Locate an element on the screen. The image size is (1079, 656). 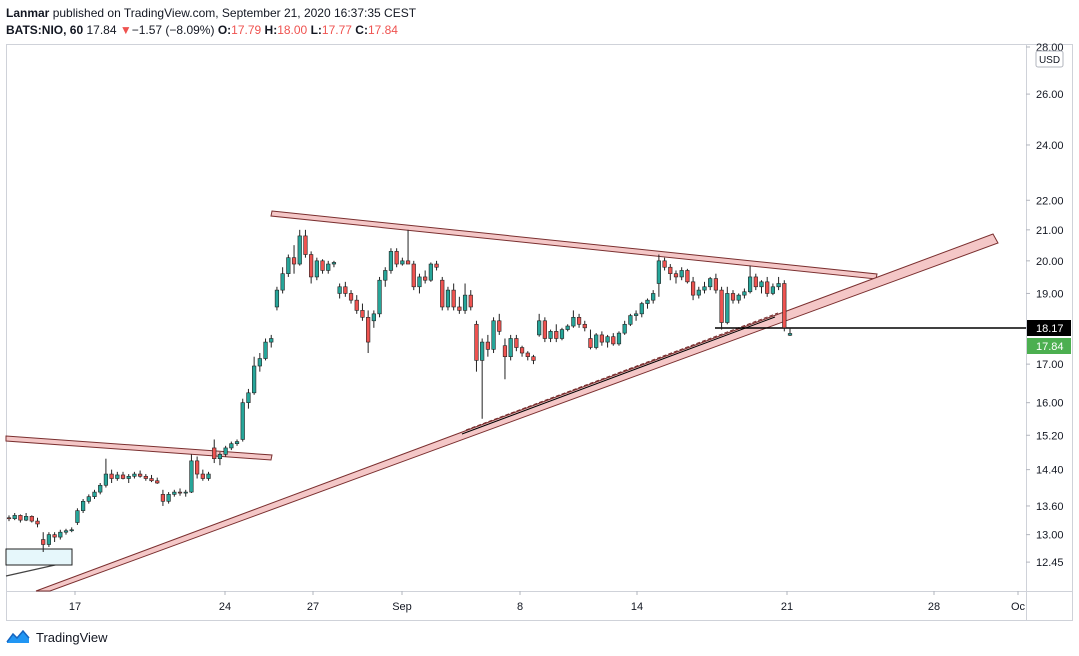
currency-label: USD is located at coordinates (1049, 60).